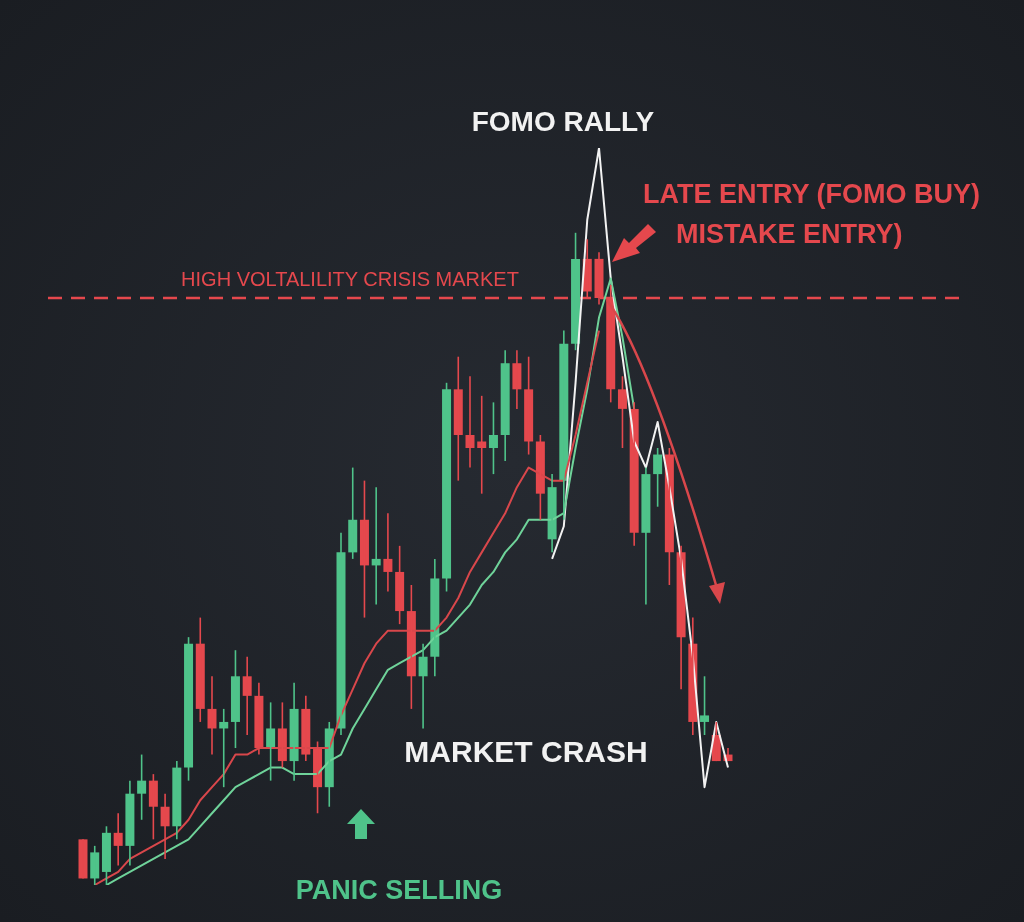 Image resolution: width=1024 pixels, height=922 pixels. I want to click on text: FOMO RALLY, so click(563, 121).